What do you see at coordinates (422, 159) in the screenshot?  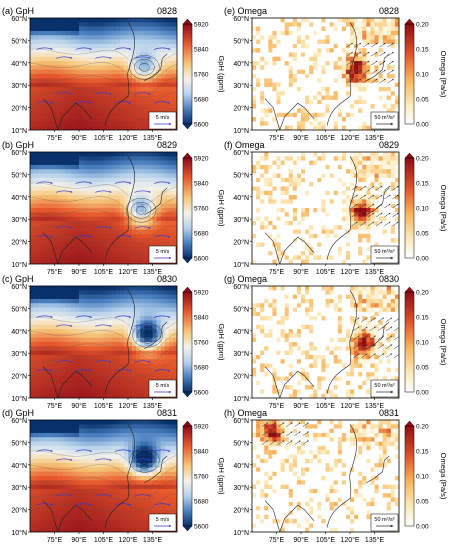 I see `colorbar-tick-label: 0.20` at bounding box center [422, 159].